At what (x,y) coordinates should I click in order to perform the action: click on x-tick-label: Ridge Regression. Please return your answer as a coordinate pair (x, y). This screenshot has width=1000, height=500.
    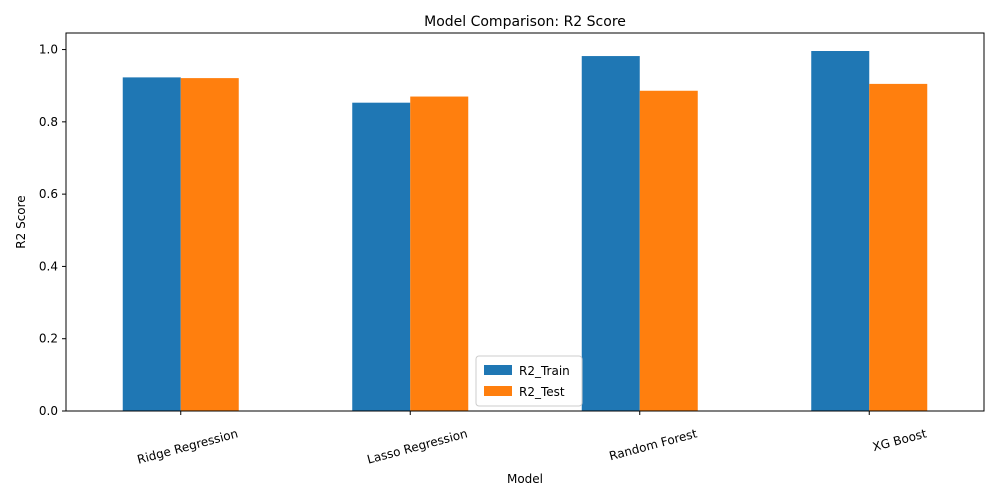
    Looking at the image, I should click on (188, 446).